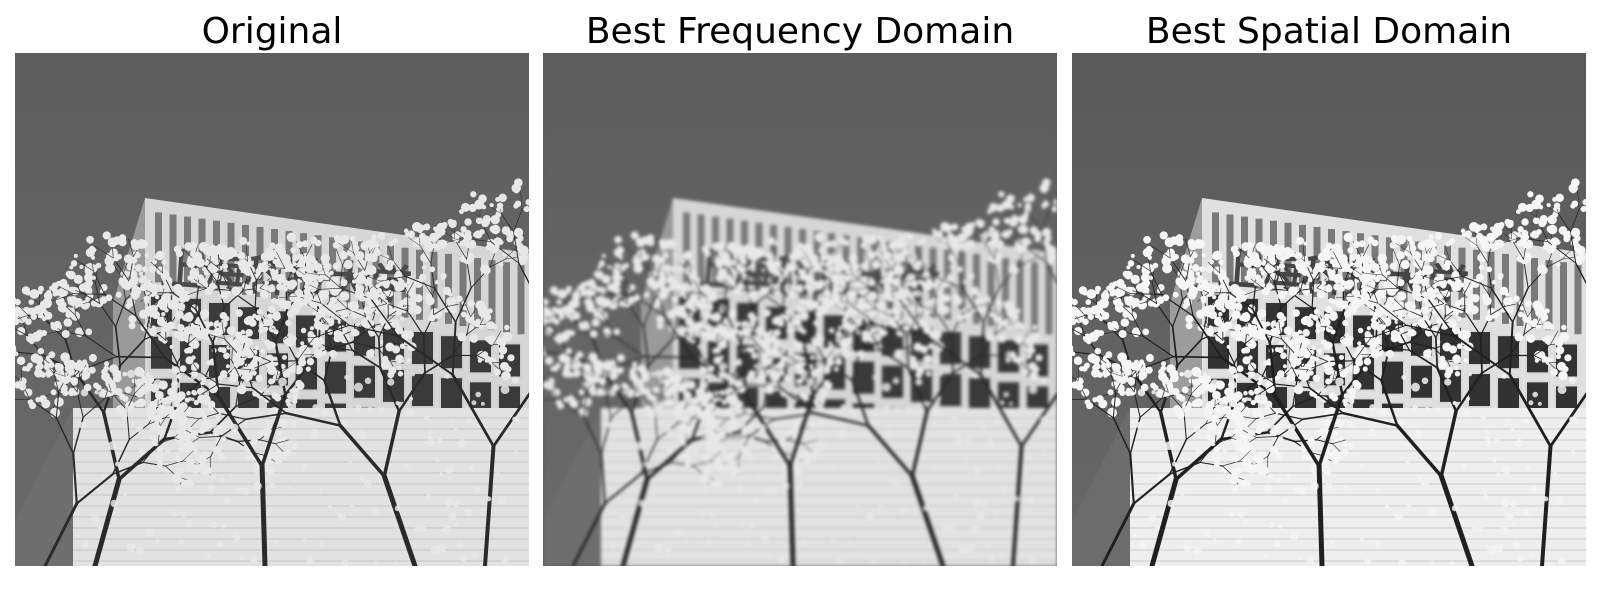  What do you see at coordinates (800, 31) in the screenshot?
I see `panel-title: Best Frequency Domain` at bounding box center [800, 31].